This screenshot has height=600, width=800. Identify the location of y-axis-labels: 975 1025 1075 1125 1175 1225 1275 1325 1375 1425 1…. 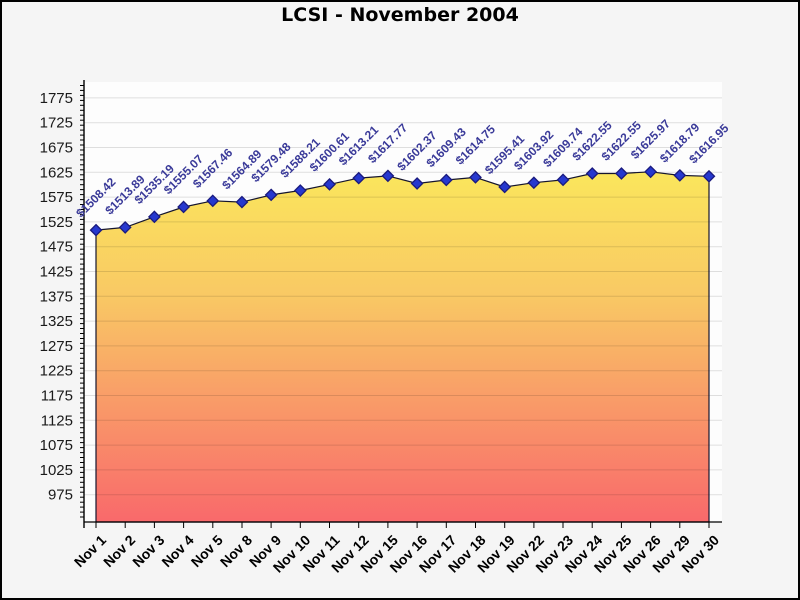
(56, 297).